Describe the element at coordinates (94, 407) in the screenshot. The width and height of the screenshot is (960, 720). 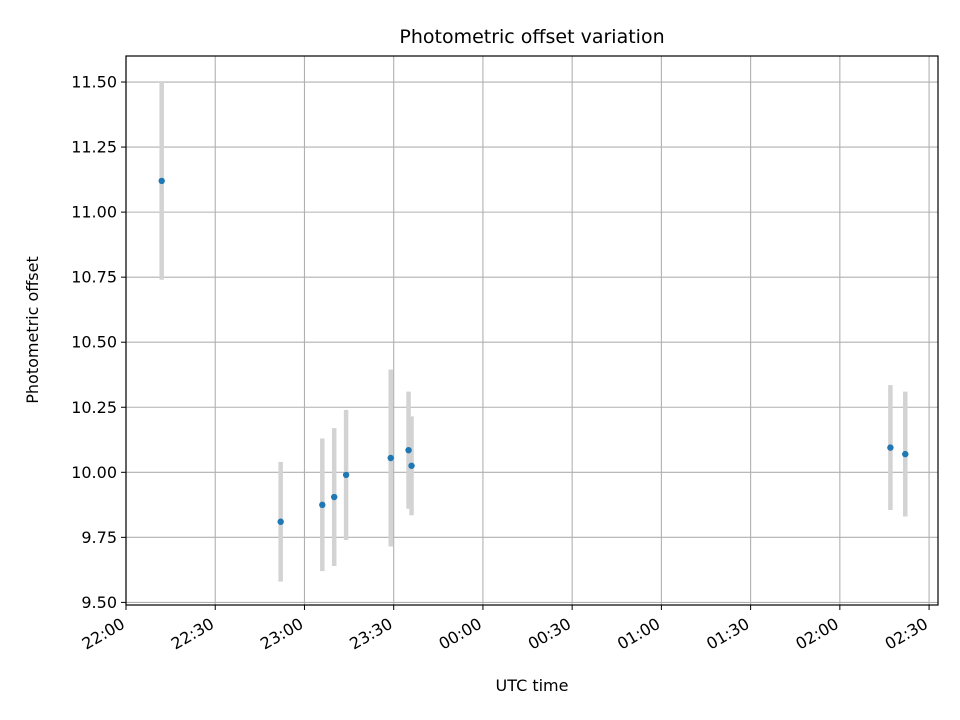
I see `y-tick-label: 10.25` at that location.